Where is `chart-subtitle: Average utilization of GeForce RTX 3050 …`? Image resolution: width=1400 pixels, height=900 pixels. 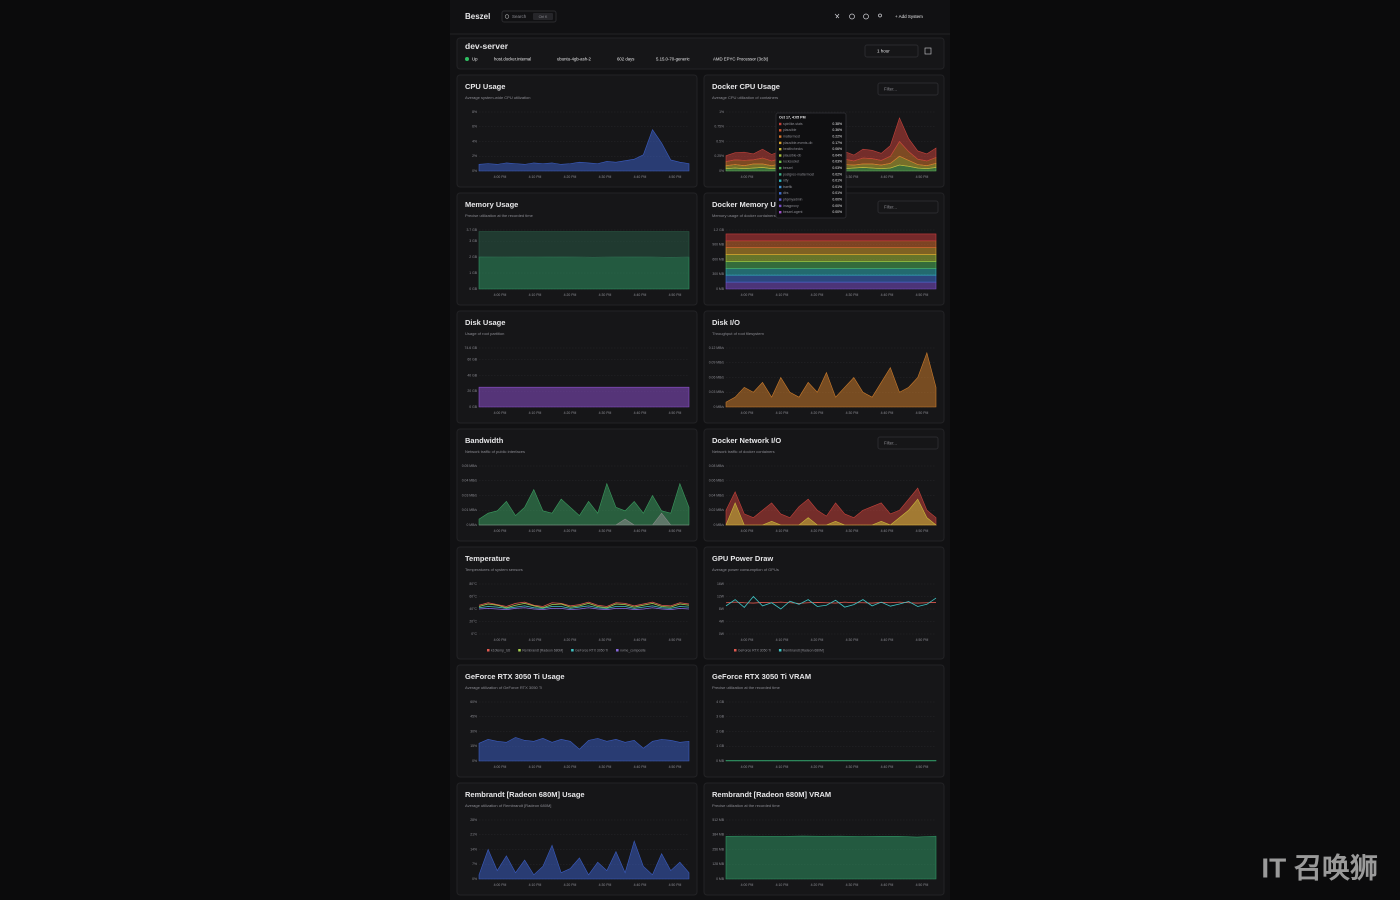
chart-subtitle: Average utilization of GeForce RTX 3050 … is located at coordinates (503, 687).